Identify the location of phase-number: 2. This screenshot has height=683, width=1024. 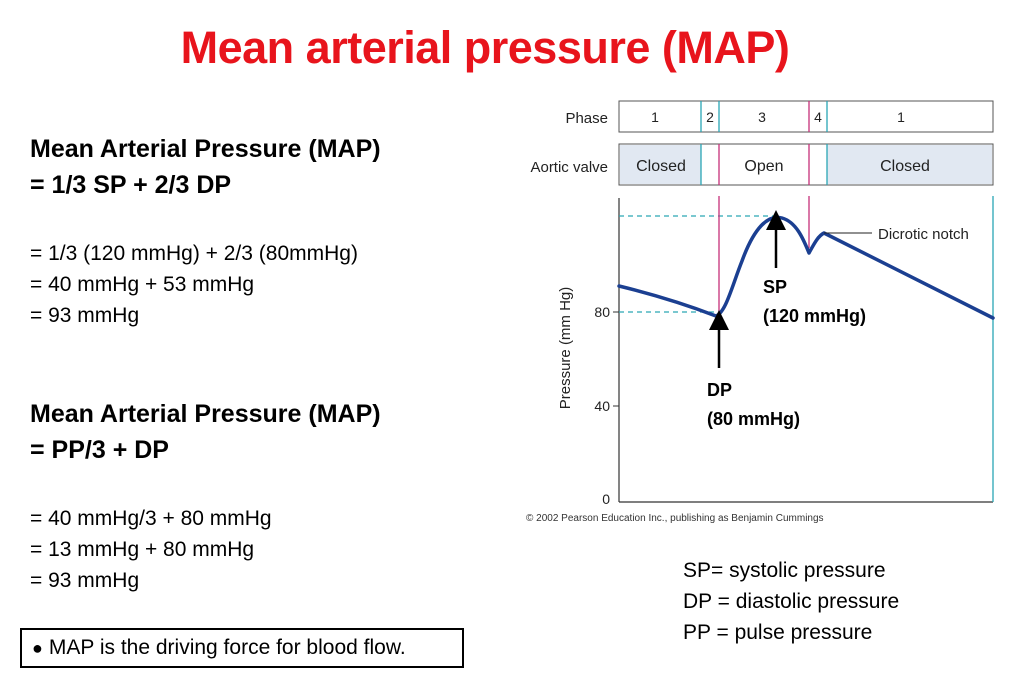
(710, 117).